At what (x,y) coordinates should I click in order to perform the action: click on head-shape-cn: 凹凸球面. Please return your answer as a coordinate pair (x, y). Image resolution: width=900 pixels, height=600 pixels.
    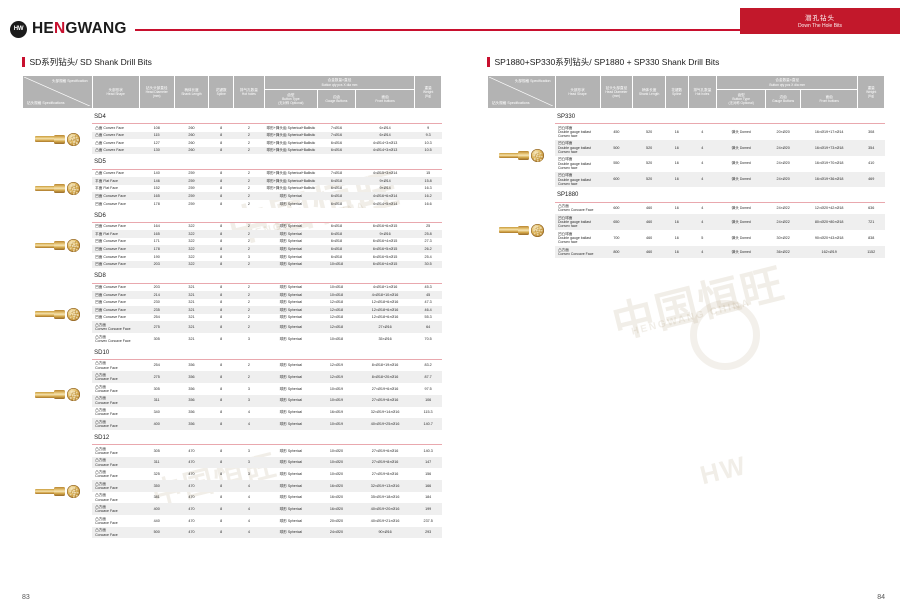
    Looking at the image, I should click on (565, 159).